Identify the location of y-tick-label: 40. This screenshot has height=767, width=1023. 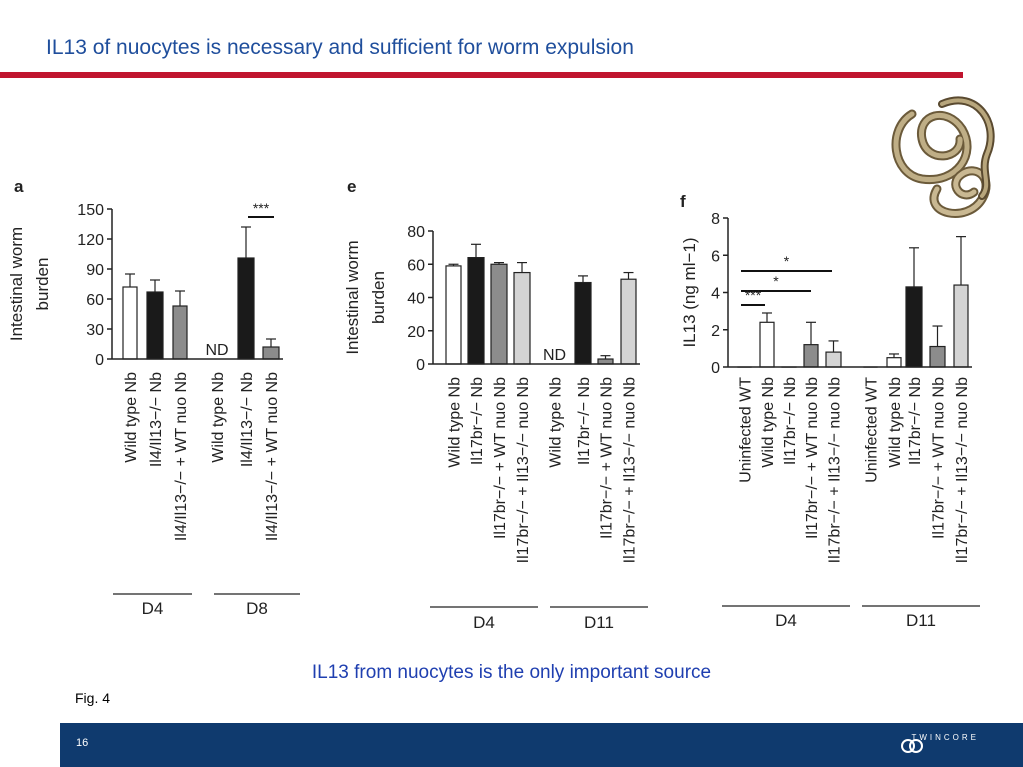
(416, 299).